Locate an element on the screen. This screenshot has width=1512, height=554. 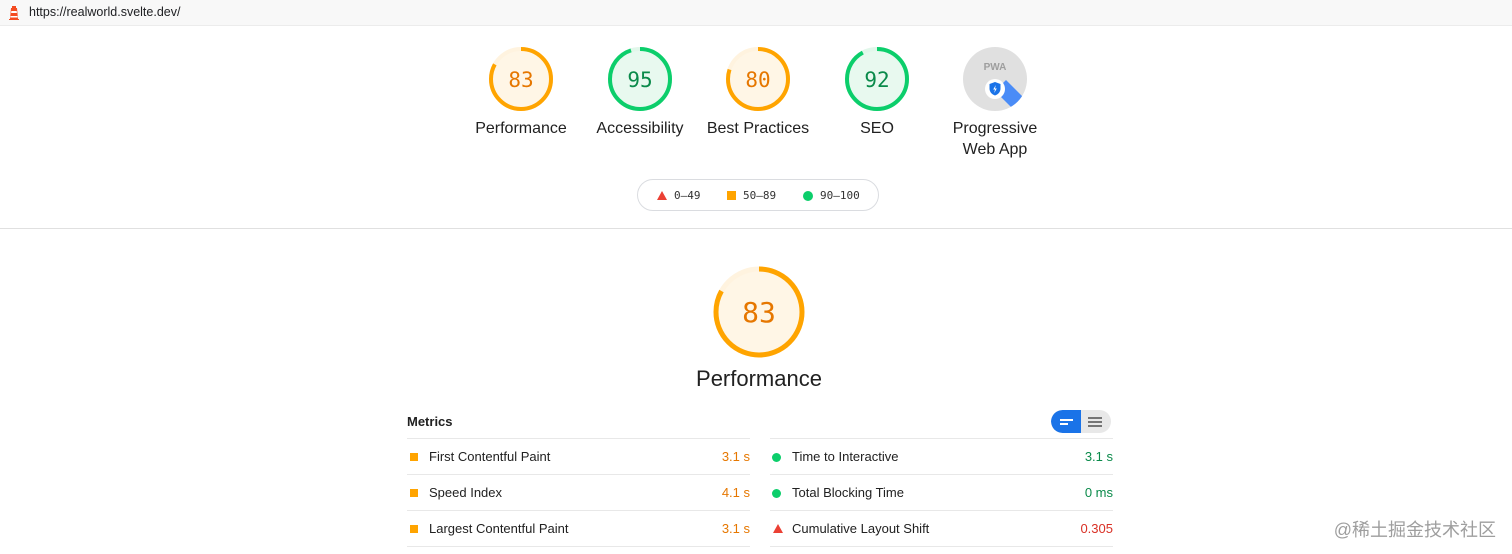
gauge-label: SEO is located at coordinates (877, 128).